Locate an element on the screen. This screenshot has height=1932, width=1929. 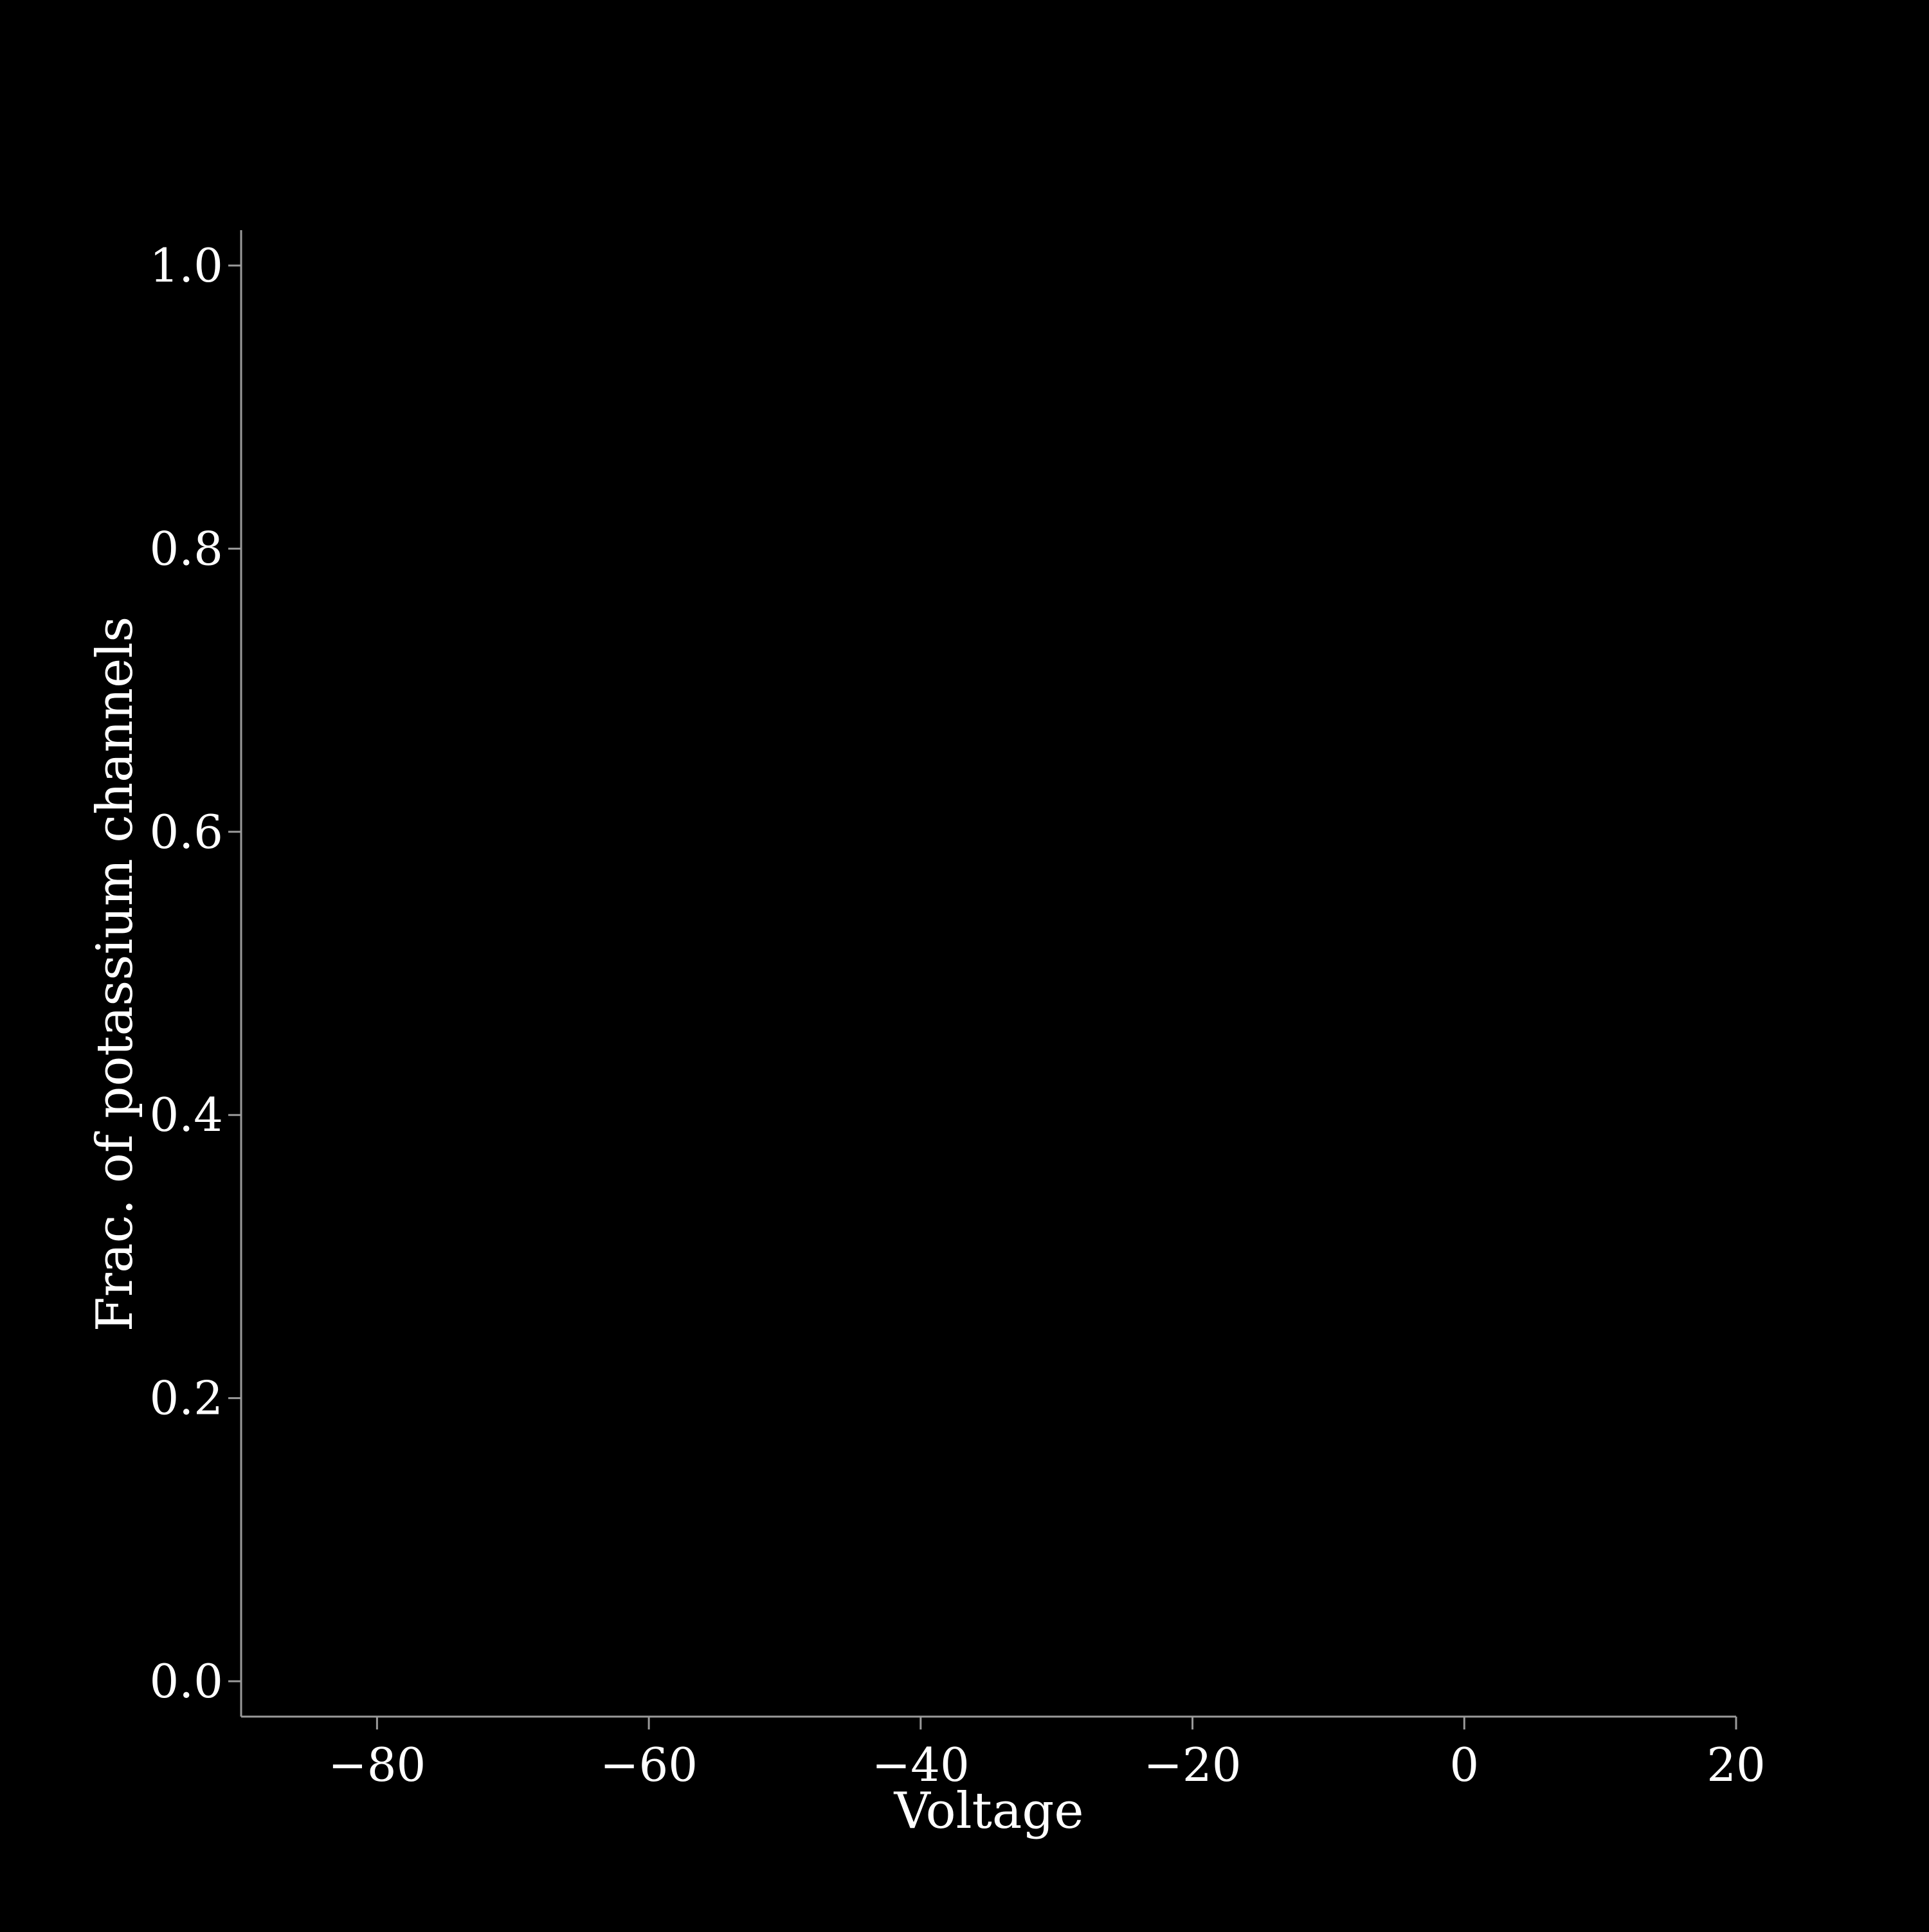
x-tick-label: −20 is located at coordinates (1193, 1765).